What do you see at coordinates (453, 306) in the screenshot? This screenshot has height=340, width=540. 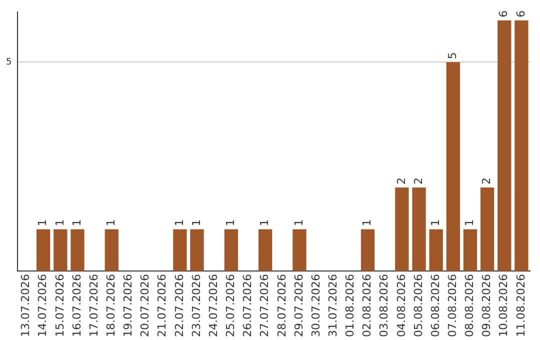 I see `x-tick-label: 07.08.2026` at bounding box center [453, 306].